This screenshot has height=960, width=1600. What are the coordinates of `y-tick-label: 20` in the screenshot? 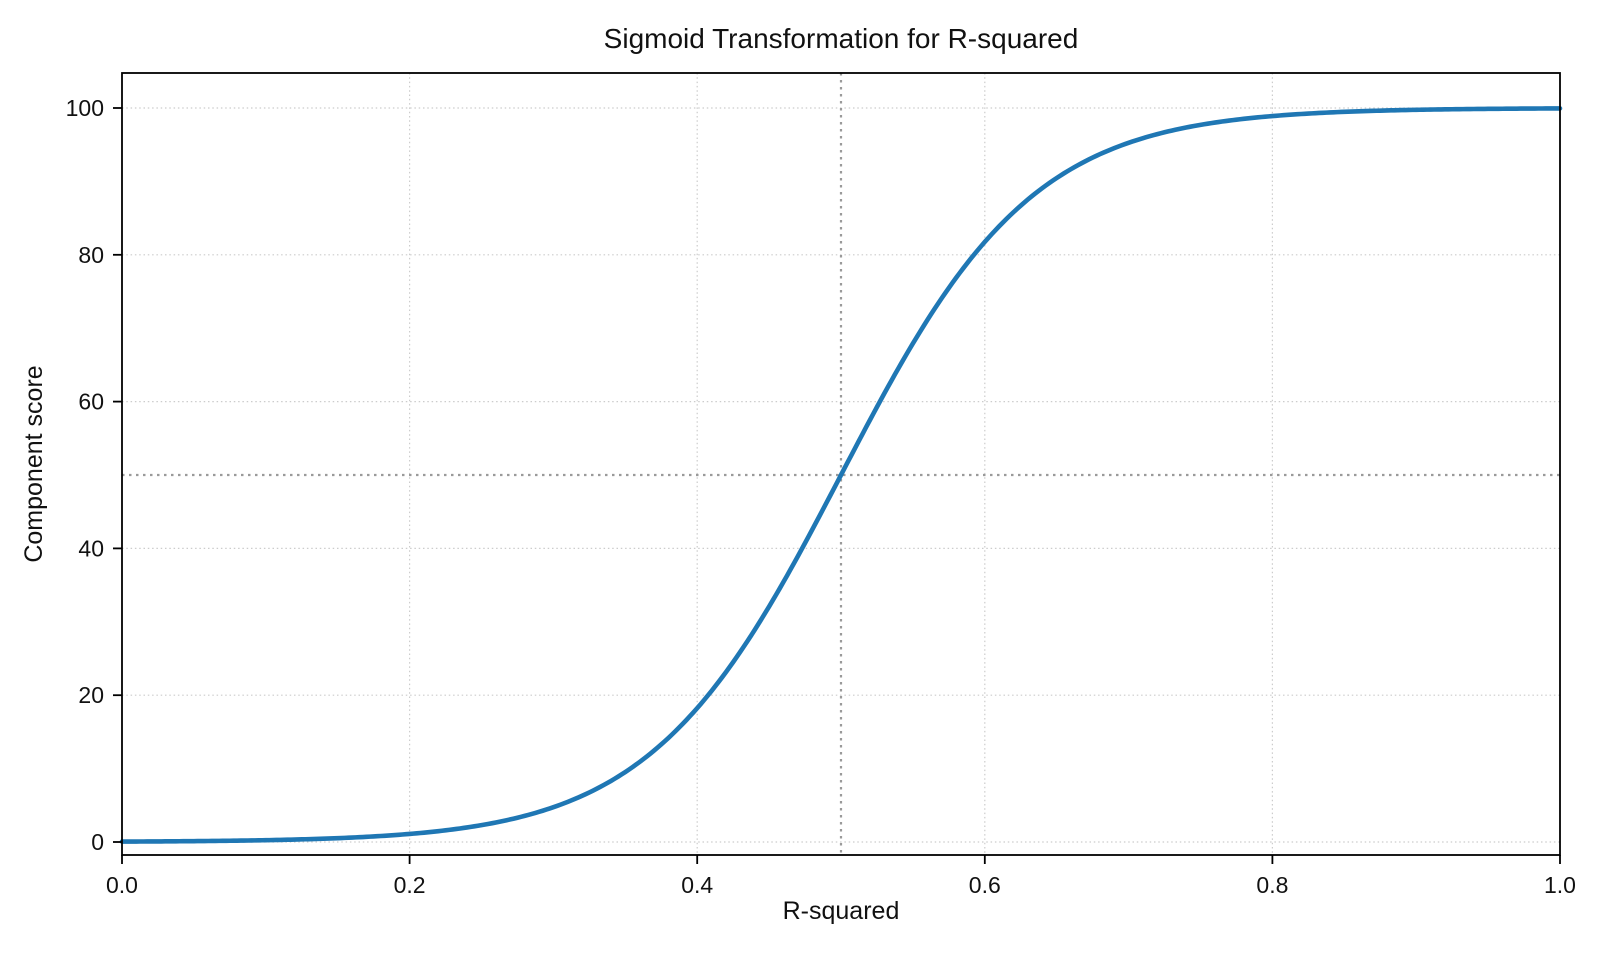 It's located at (91, 695).